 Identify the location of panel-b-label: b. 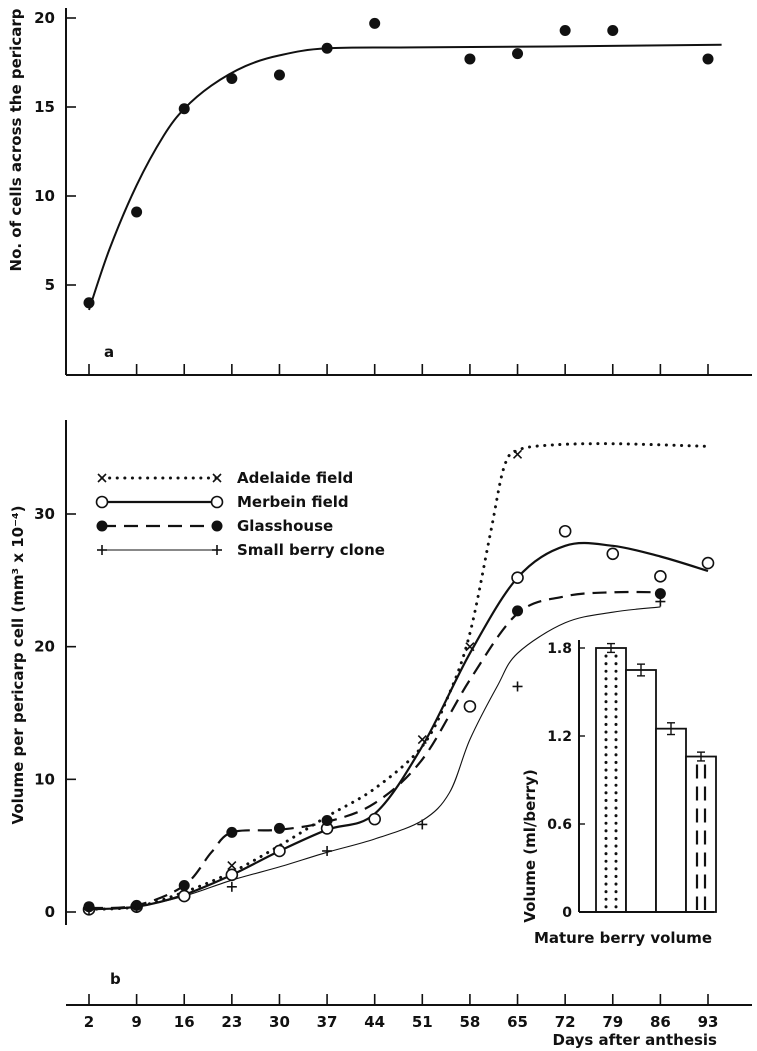
(115, 979).